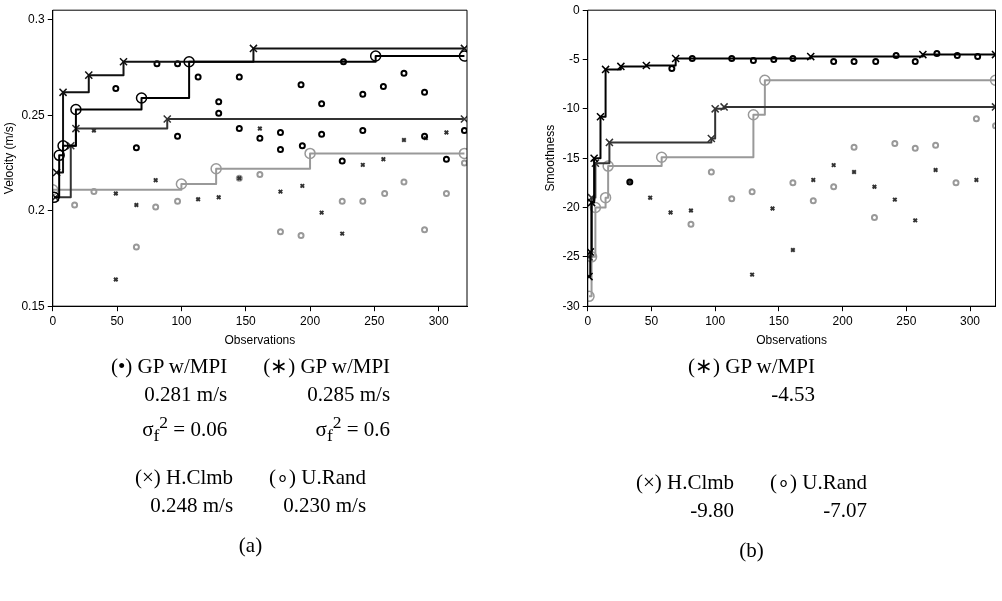 Image resolution: width=1002 pixels, height=601 pixels. I want to click on text: (•) GP w/MPI 0.281 m/s σ$_{f}$$^{2}$ = 0.06, so click(169, 400).